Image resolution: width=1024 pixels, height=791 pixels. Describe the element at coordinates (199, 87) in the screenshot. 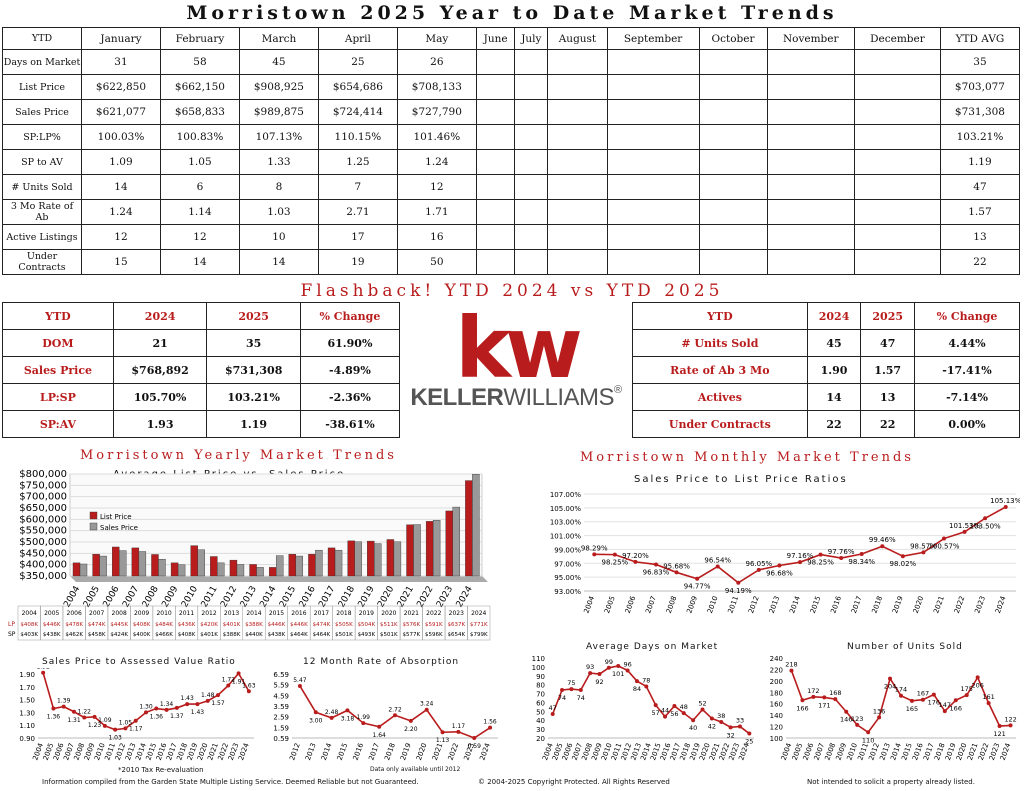

I see `table-cell: $662,150` at that location.